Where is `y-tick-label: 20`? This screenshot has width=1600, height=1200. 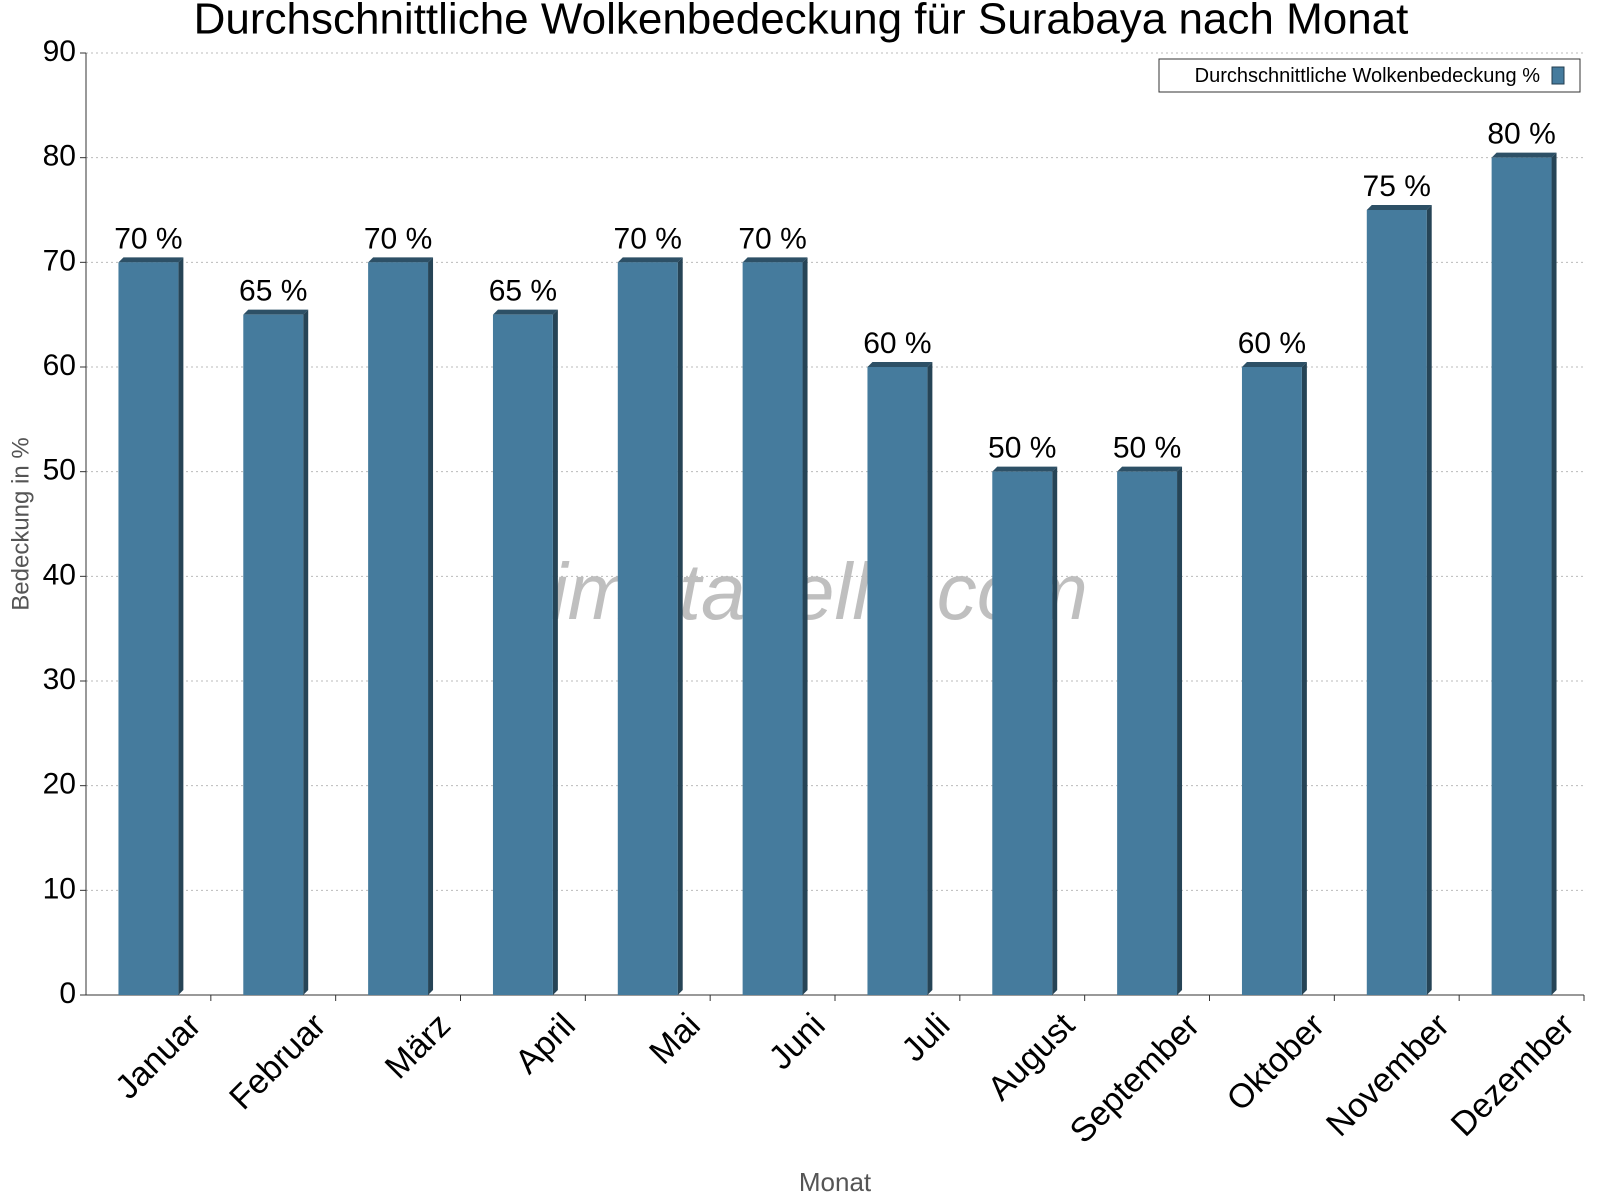 y-tick-label: 20 is located at coordinates (59, 784).